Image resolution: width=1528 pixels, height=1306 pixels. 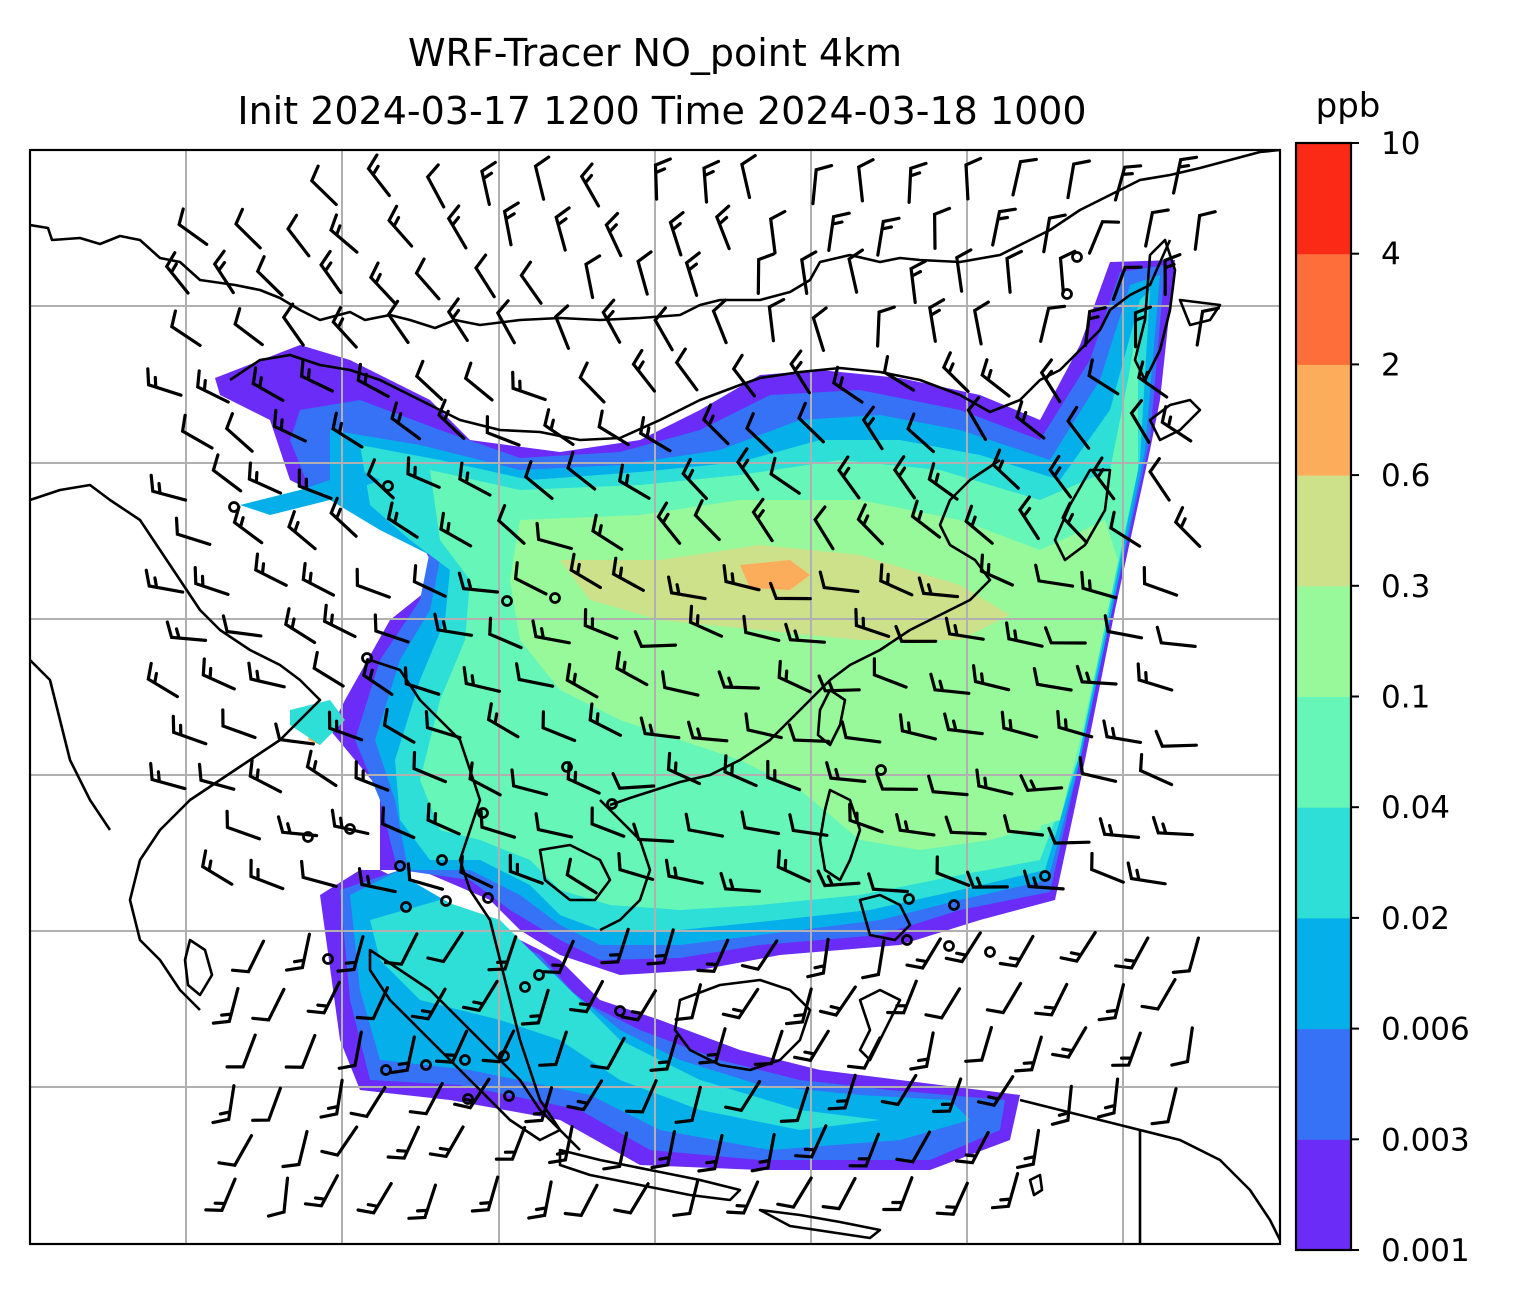 What do you see at coordinates (1400, 144) in the screenshot?
I see `colorbar-tick-label: 10` at bounding box center [1400, 144].